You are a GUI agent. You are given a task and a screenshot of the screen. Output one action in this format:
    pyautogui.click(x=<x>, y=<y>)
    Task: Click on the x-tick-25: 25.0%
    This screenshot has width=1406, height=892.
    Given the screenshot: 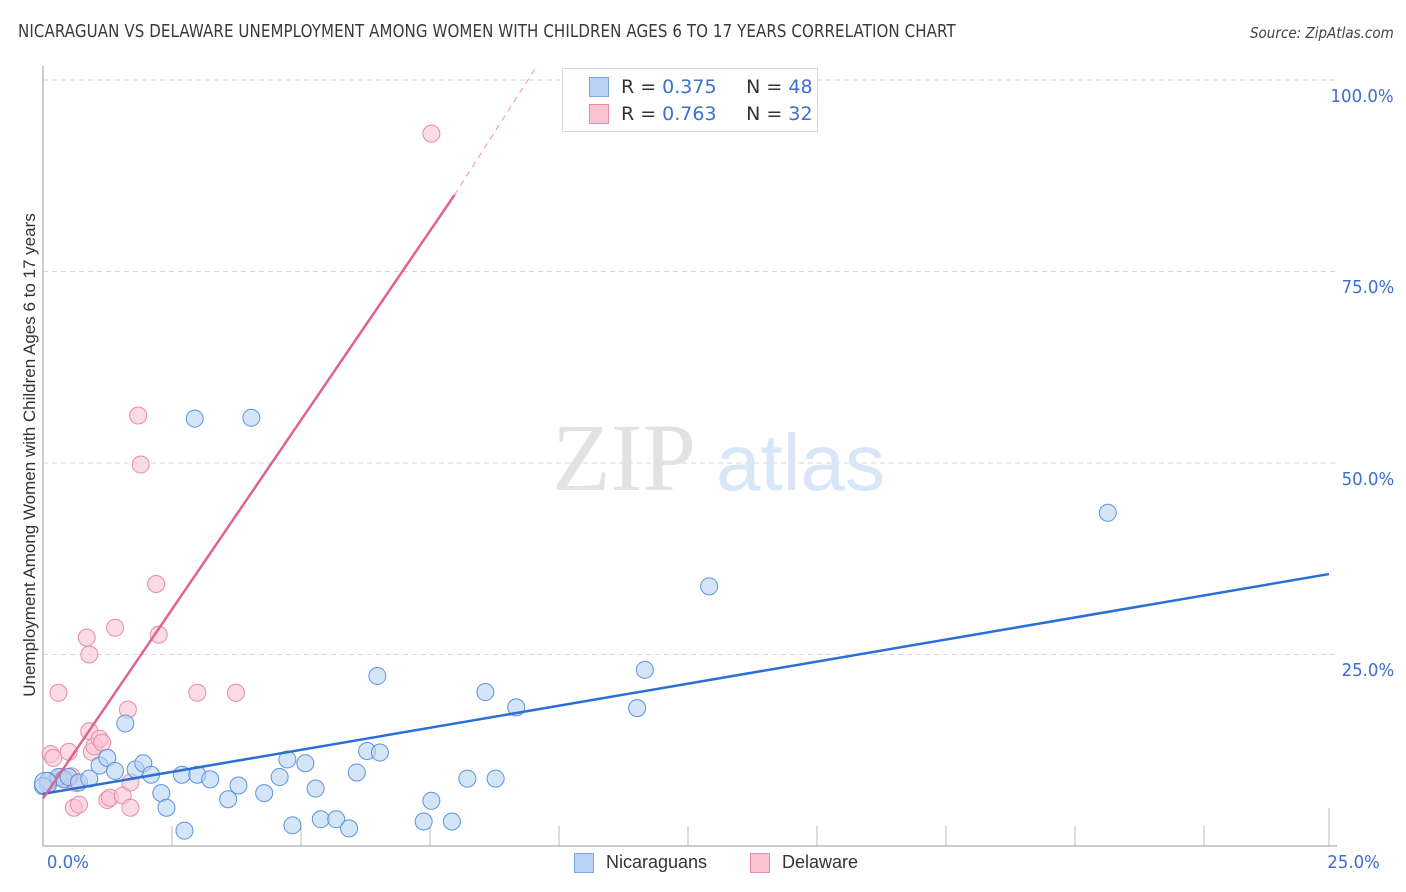 What is the action you would take?
    pyautogui.click(x=1353, y=862)
    